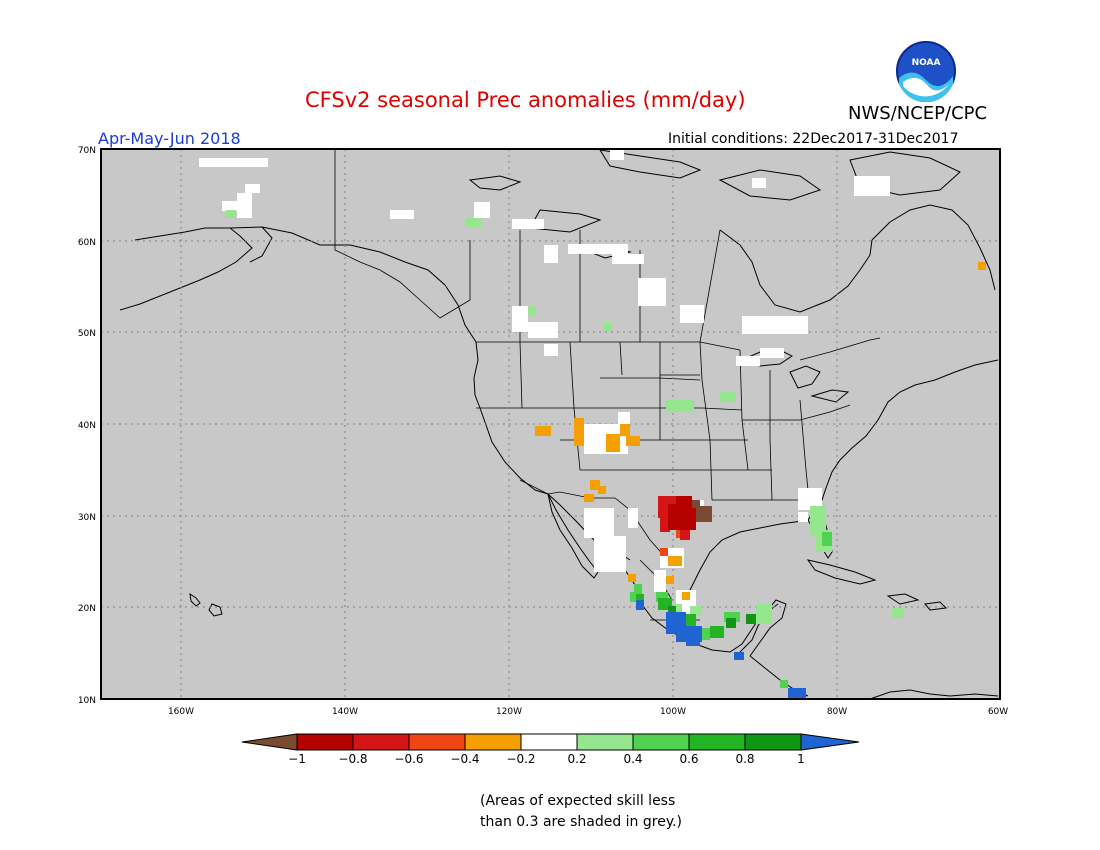 The image size is (1100, 850). What do you see at coordinates (926, 71) in the screenshot?
I see `noaa-logo: NOAA` at bounding box center [926, 71].